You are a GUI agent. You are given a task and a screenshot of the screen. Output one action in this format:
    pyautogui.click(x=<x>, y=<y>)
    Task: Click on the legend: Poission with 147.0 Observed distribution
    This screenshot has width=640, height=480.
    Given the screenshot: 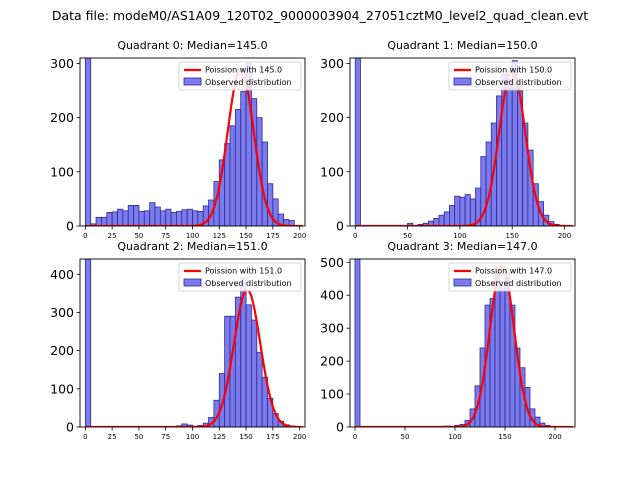 What is the action you would take?
    pyautogui.click(x=510, y=277)
    